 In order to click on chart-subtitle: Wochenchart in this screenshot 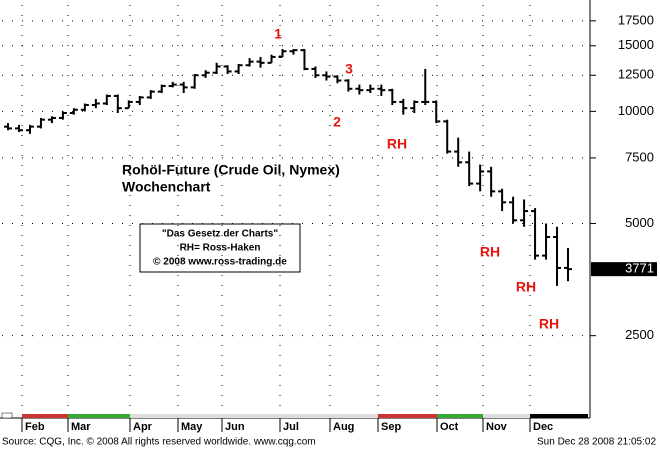, I will do `click(166, 187)`.